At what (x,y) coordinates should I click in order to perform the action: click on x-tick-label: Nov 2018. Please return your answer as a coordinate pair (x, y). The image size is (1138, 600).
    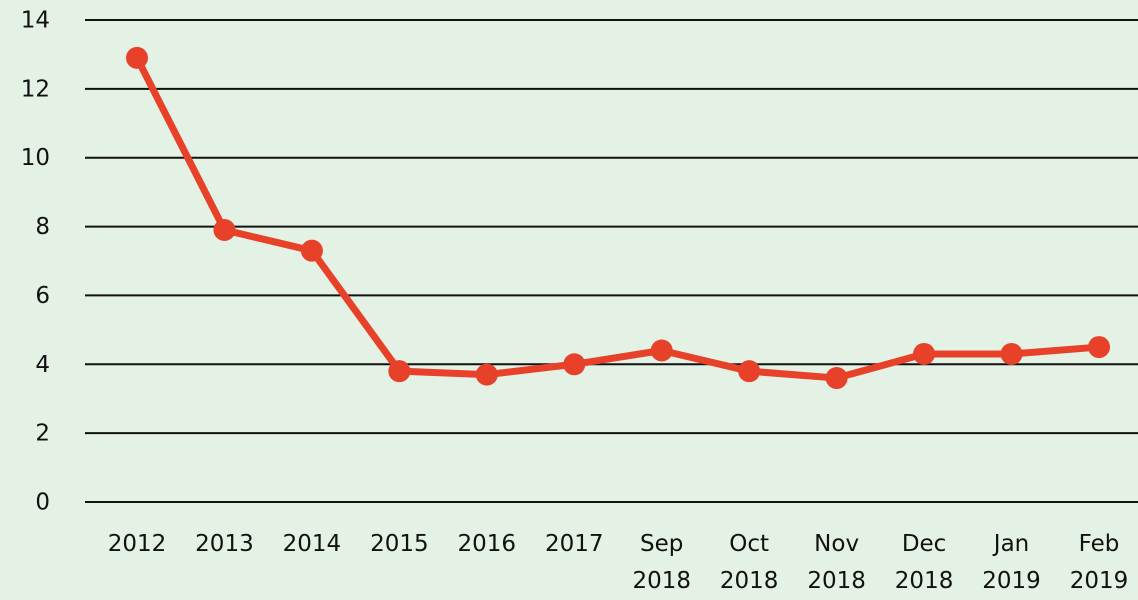
    Looking at the image, I should click on (836, 562).